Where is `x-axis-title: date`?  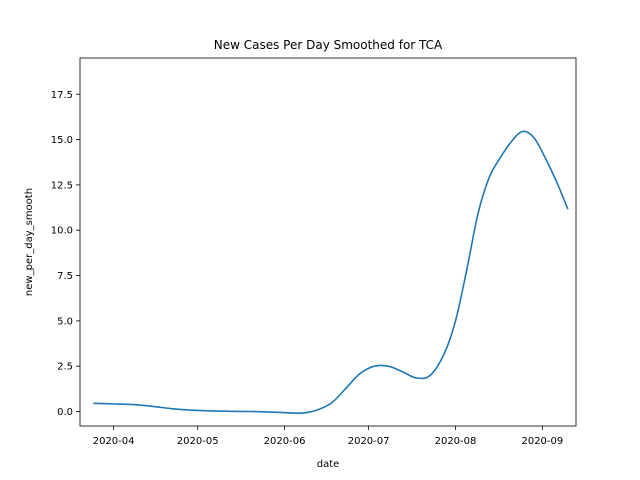 x-axis-title: date is located at coordinates (328, 464).